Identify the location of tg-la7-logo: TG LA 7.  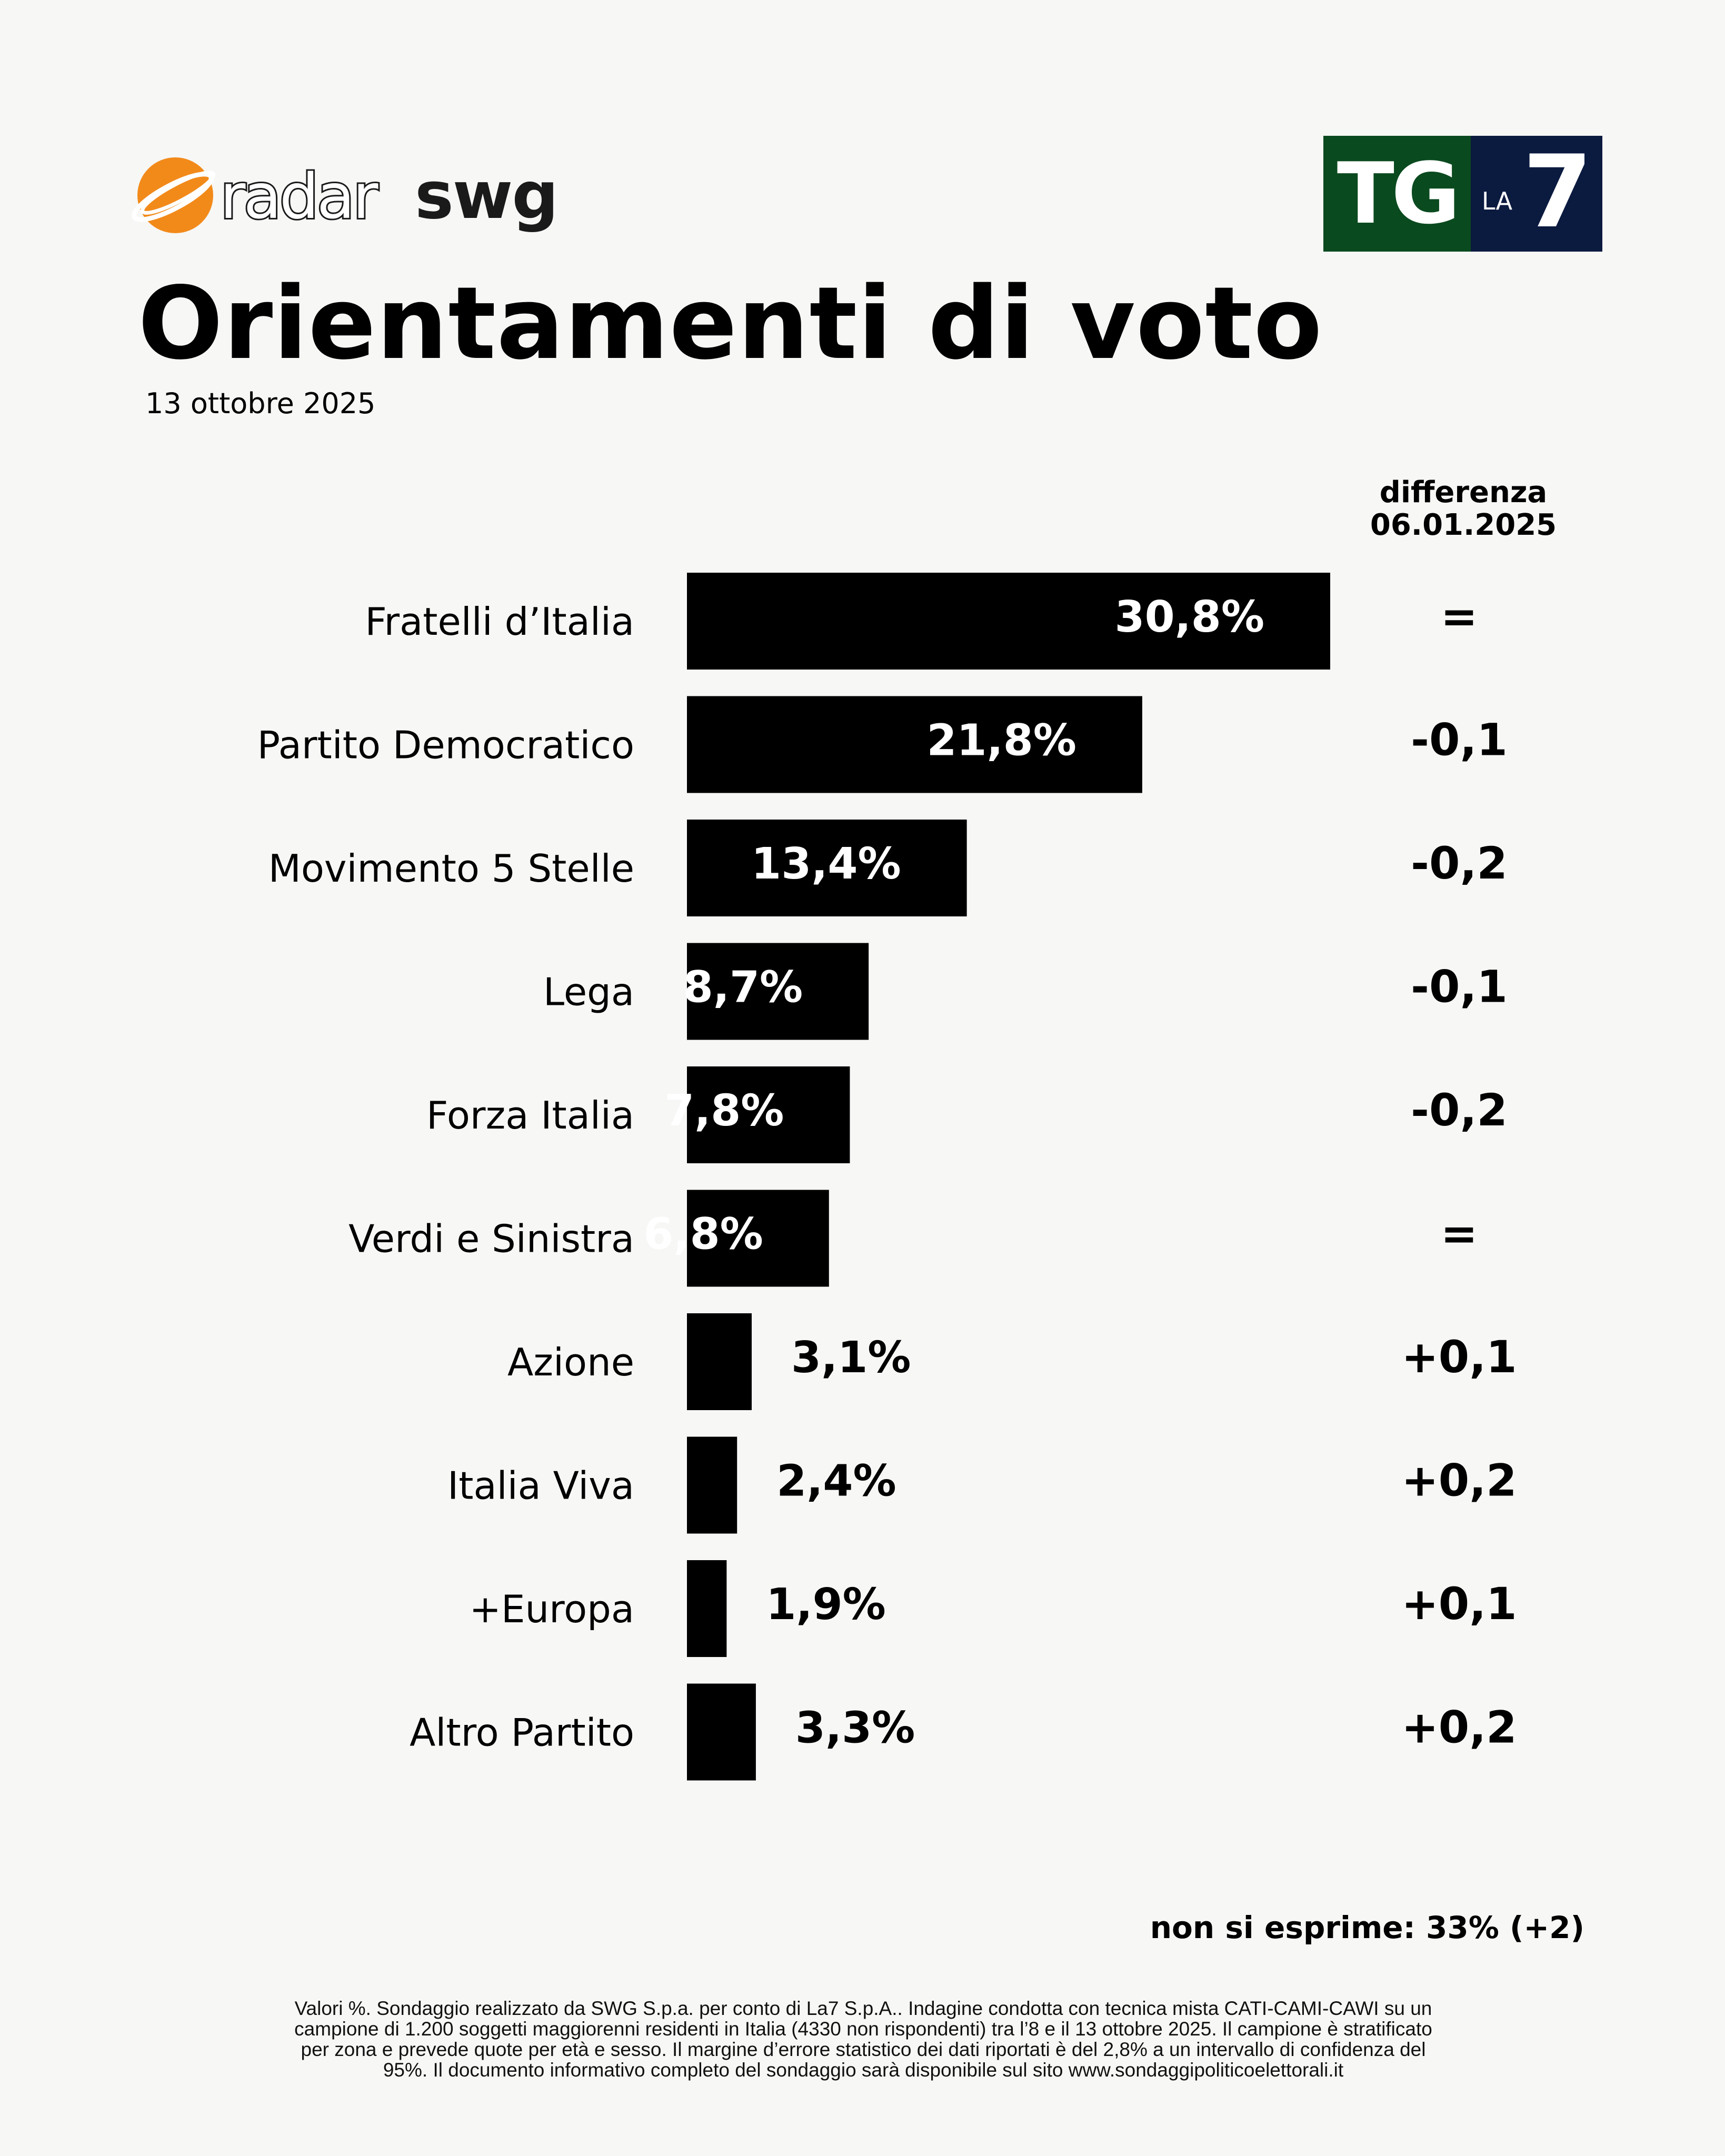
(1462, 194).